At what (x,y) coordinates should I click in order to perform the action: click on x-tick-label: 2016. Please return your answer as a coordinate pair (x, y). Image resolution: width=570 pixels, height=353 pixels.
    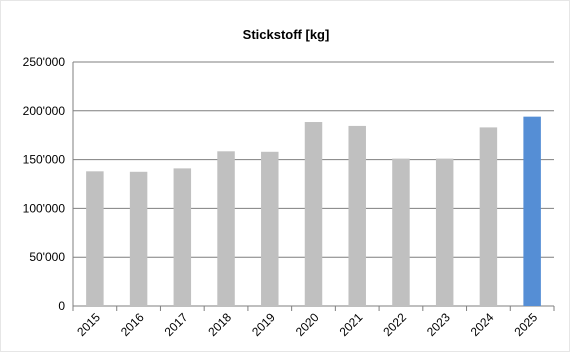
    Looking at the image, I should click on (132, 324).